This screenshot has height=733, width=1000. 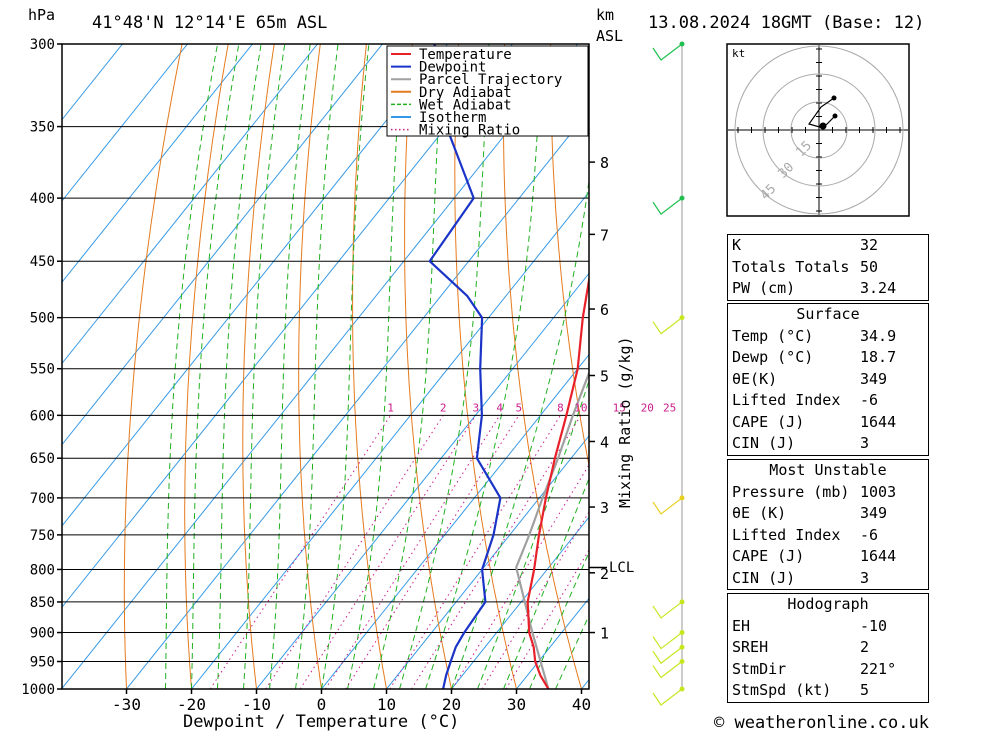 What do you see at coordinates (604, 574) in the screenshot?
I see `height-tick-label: 2` at bounding box center [604, 574].